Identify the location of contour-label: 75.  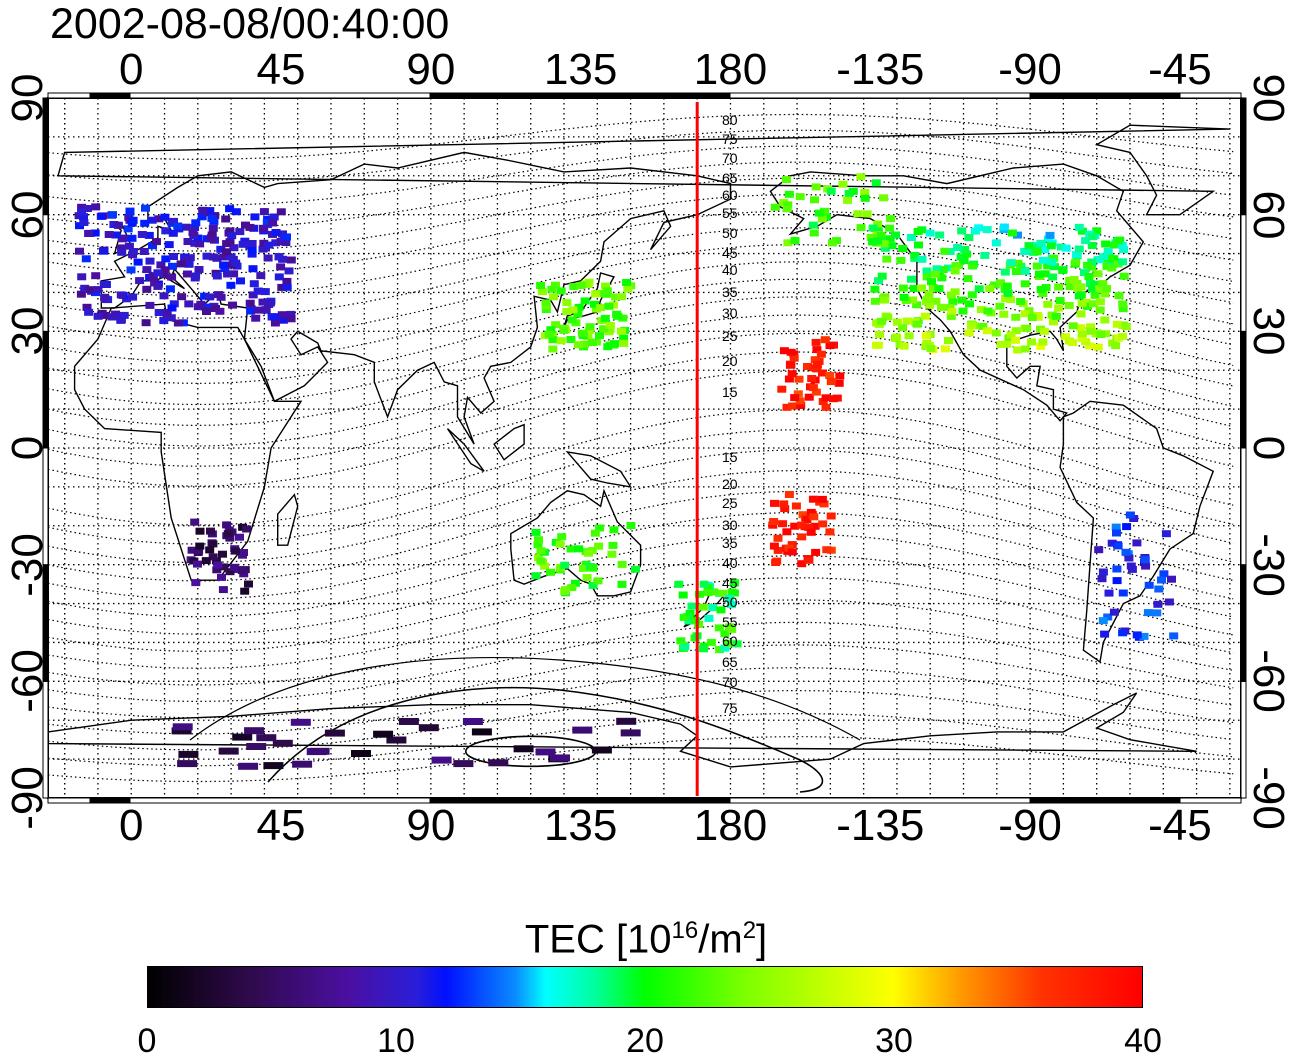
(730, 708).